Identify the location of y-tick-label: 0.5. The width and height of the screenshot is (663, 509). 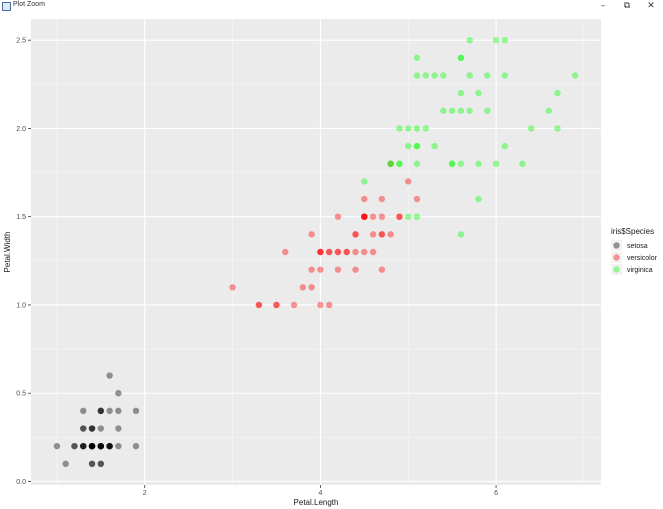
(21, 394).